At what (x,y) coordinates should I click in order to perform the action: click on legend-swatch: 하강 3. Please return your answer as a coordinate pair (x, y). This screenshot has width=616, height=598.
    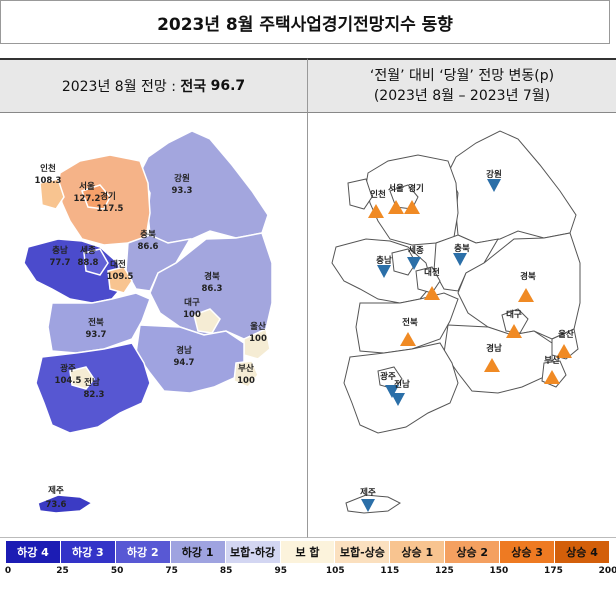
    Looking at the image, I should click on (88, 552).